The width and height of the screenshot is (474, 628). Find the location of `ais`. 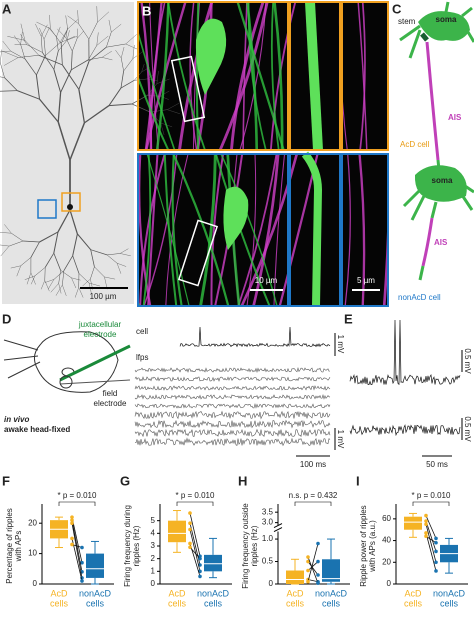

ais is located at coordinates (432, 101).